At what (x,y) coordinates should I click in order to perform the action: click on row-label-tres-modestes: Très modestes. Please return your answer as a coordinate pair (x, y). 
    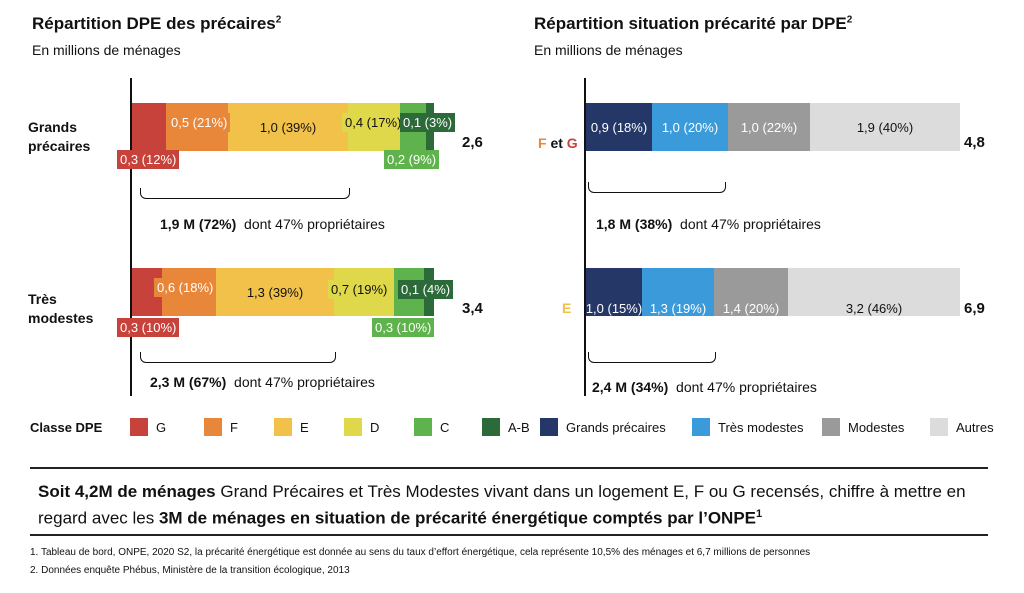
    Looking at the image, I should click on (61, 308).